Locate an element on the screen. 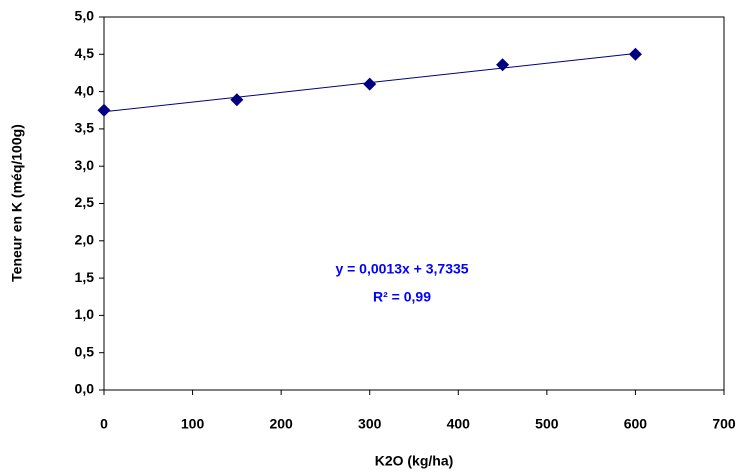 This screenshot has width=740, height=475. y-tick-label: 2,5 is located at coordinates (85, 202).